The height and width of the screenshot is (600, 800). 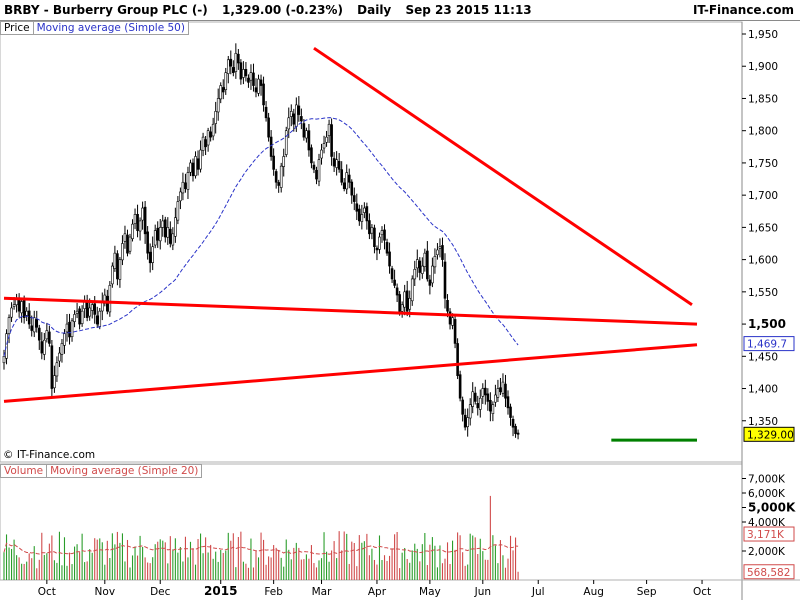 I want to click on price-tick-label: 1,750, so click(x=763, y=164).